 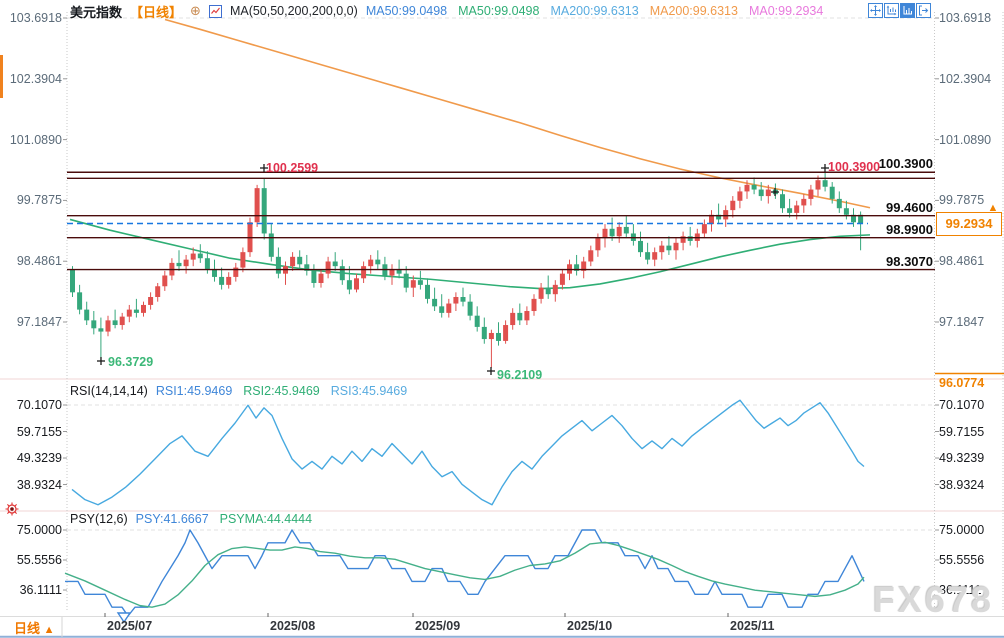 What do you see at coordinates (965, 78) in the screenshot?
I see `axis-label: 102.3904` at bounding box center [965, 78].